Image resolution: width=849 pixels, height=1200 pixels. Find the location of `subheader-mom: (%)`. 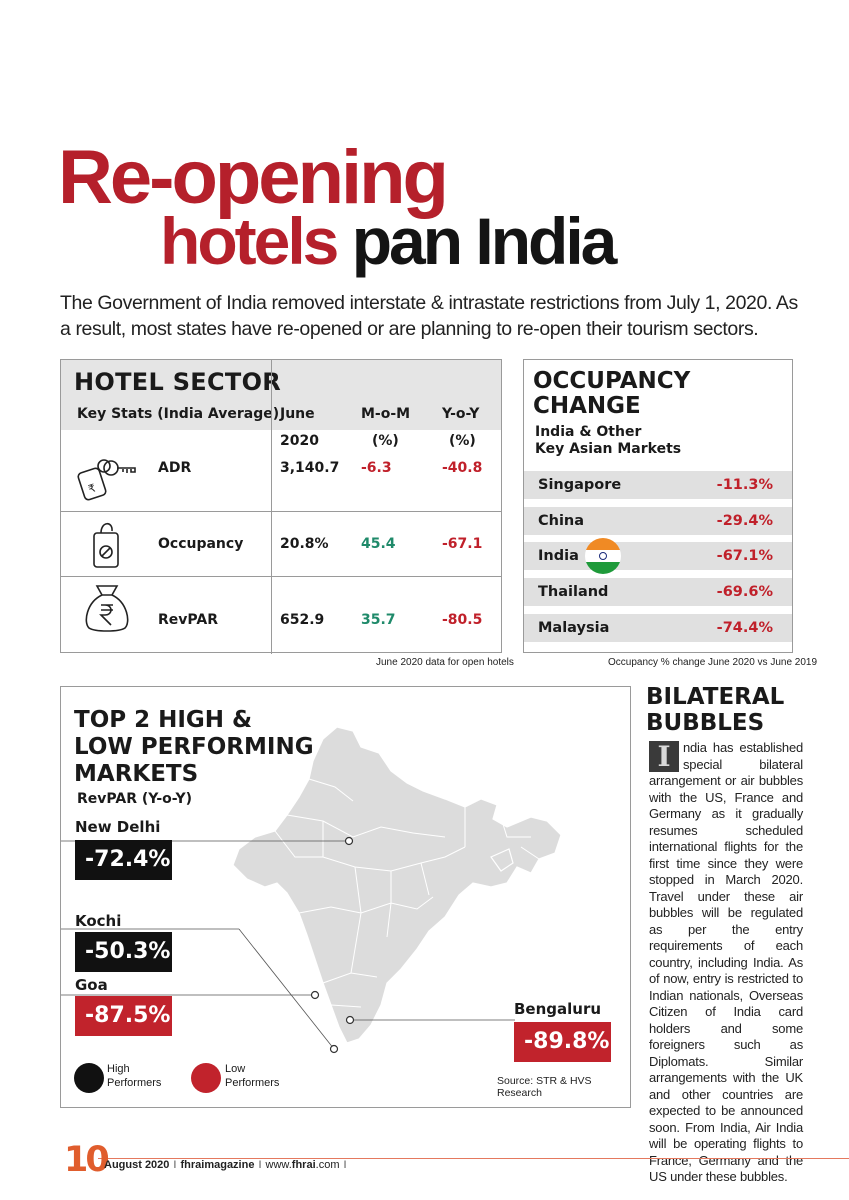

subheader-mom: (%) is located at coordinates (385, 441).